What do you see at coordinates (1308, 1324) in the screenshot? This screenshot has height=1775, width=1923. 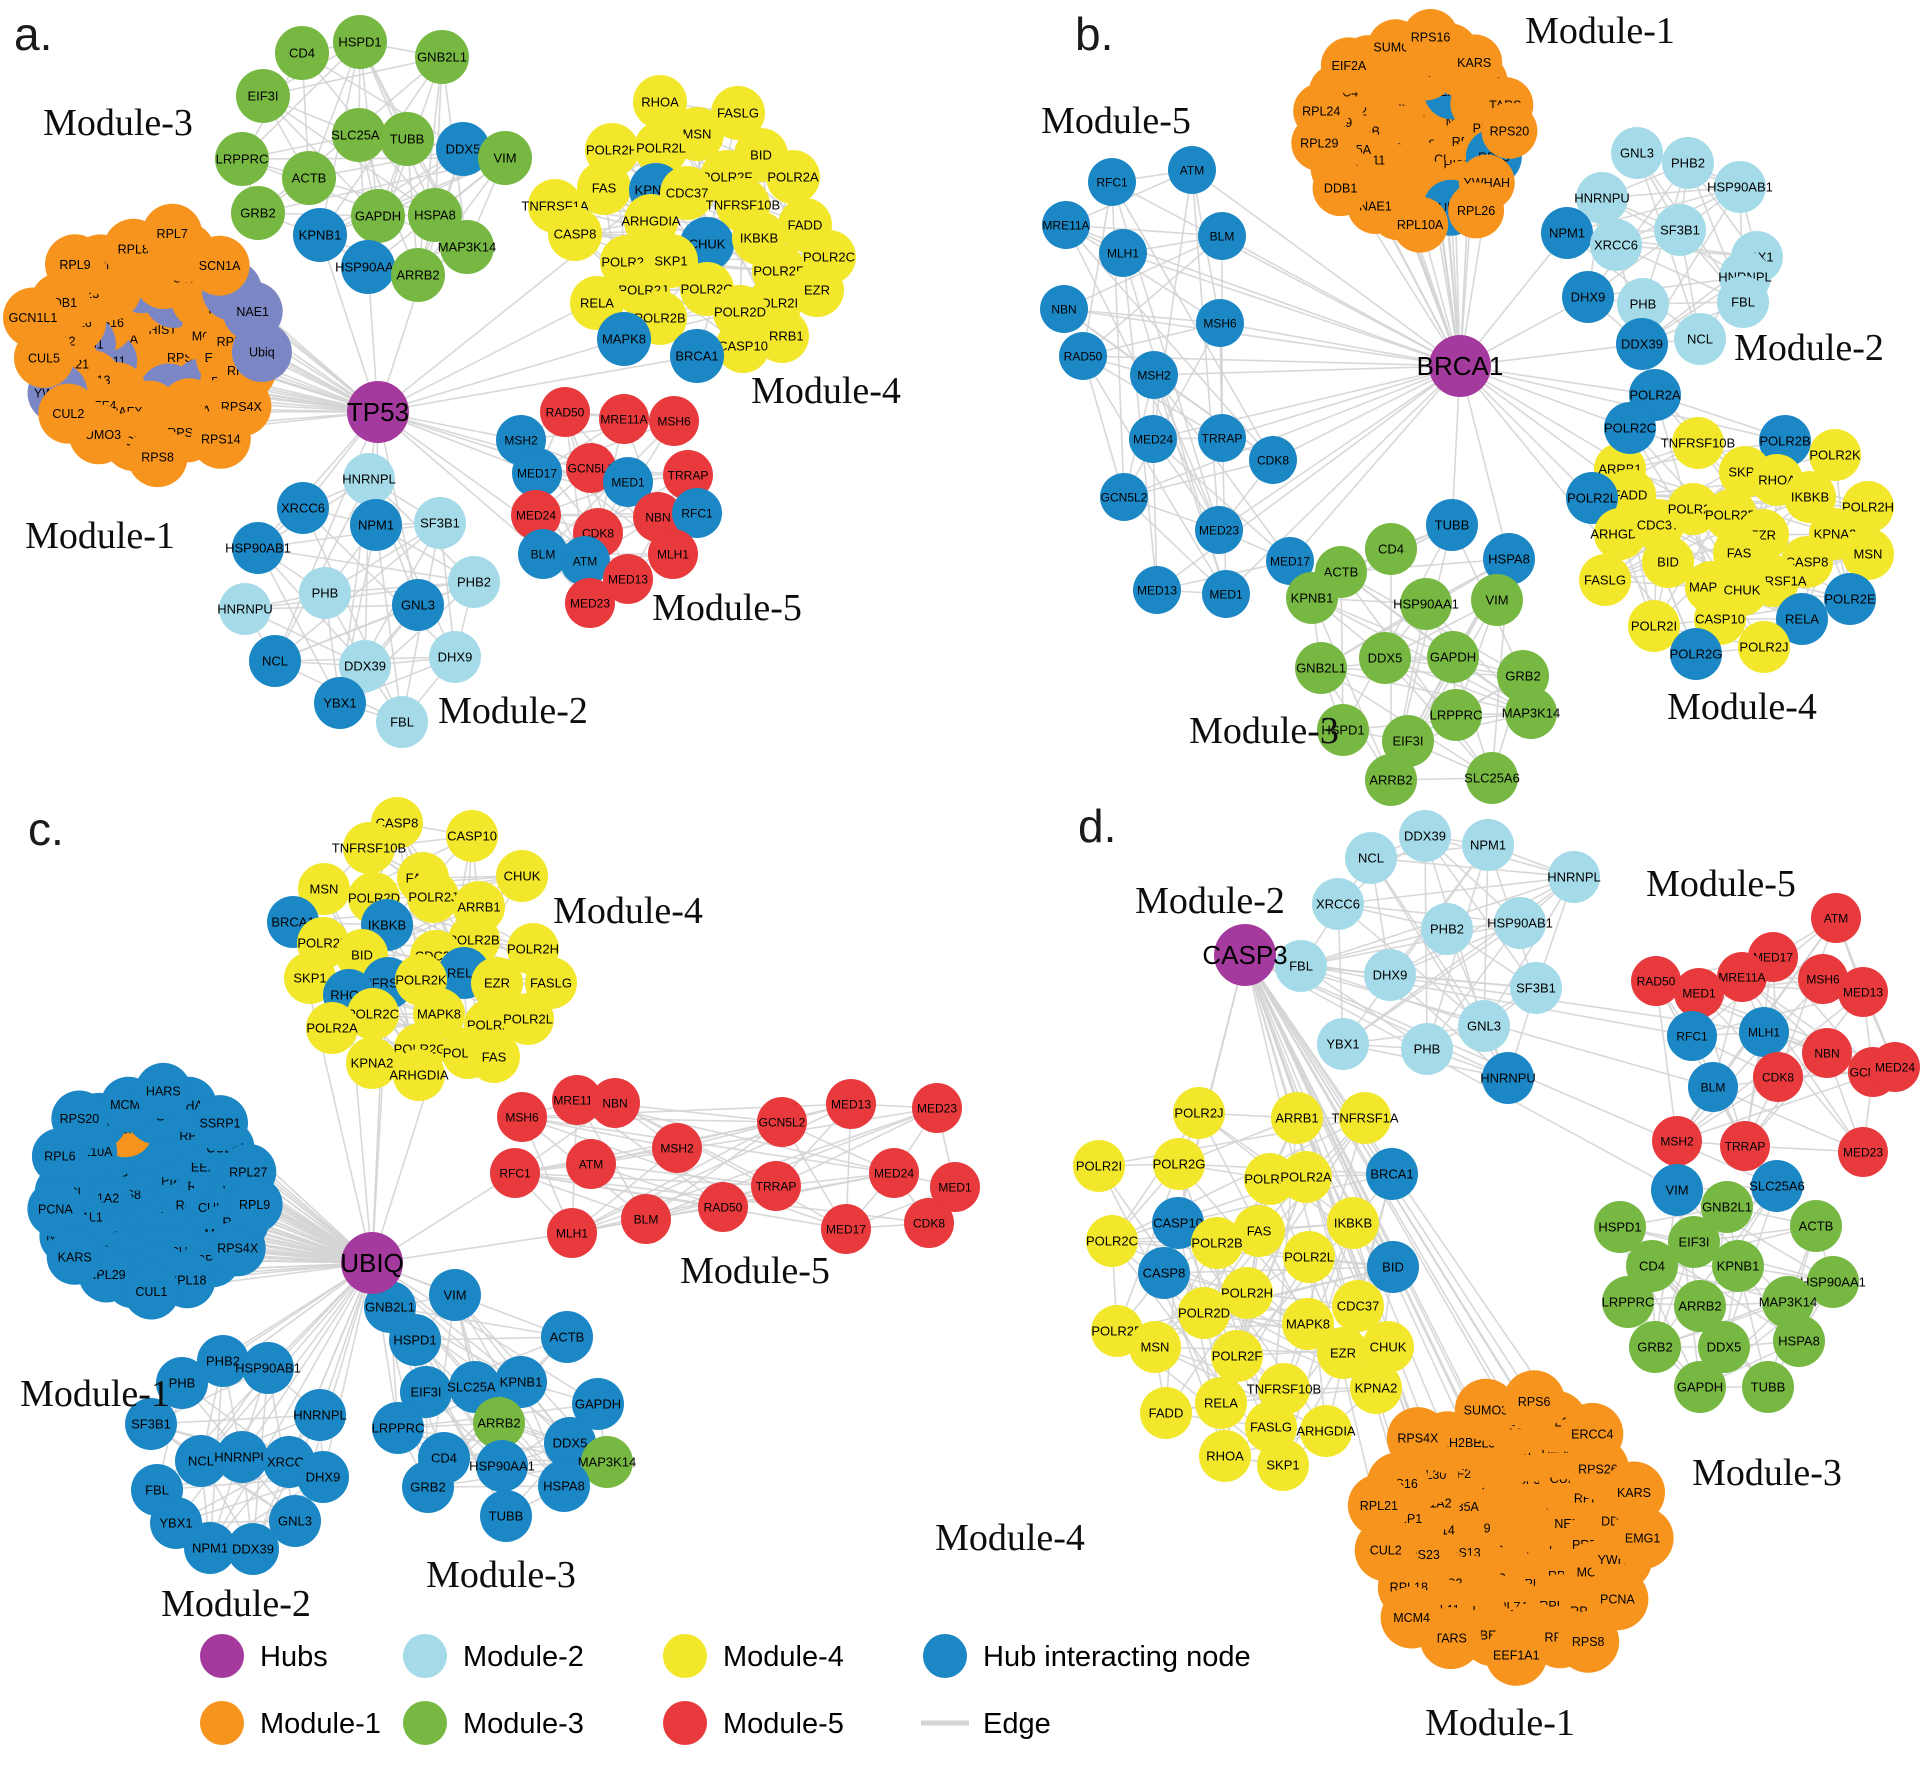 I see `node-circle-MAPK8` at bounding box center [1308, 1324].